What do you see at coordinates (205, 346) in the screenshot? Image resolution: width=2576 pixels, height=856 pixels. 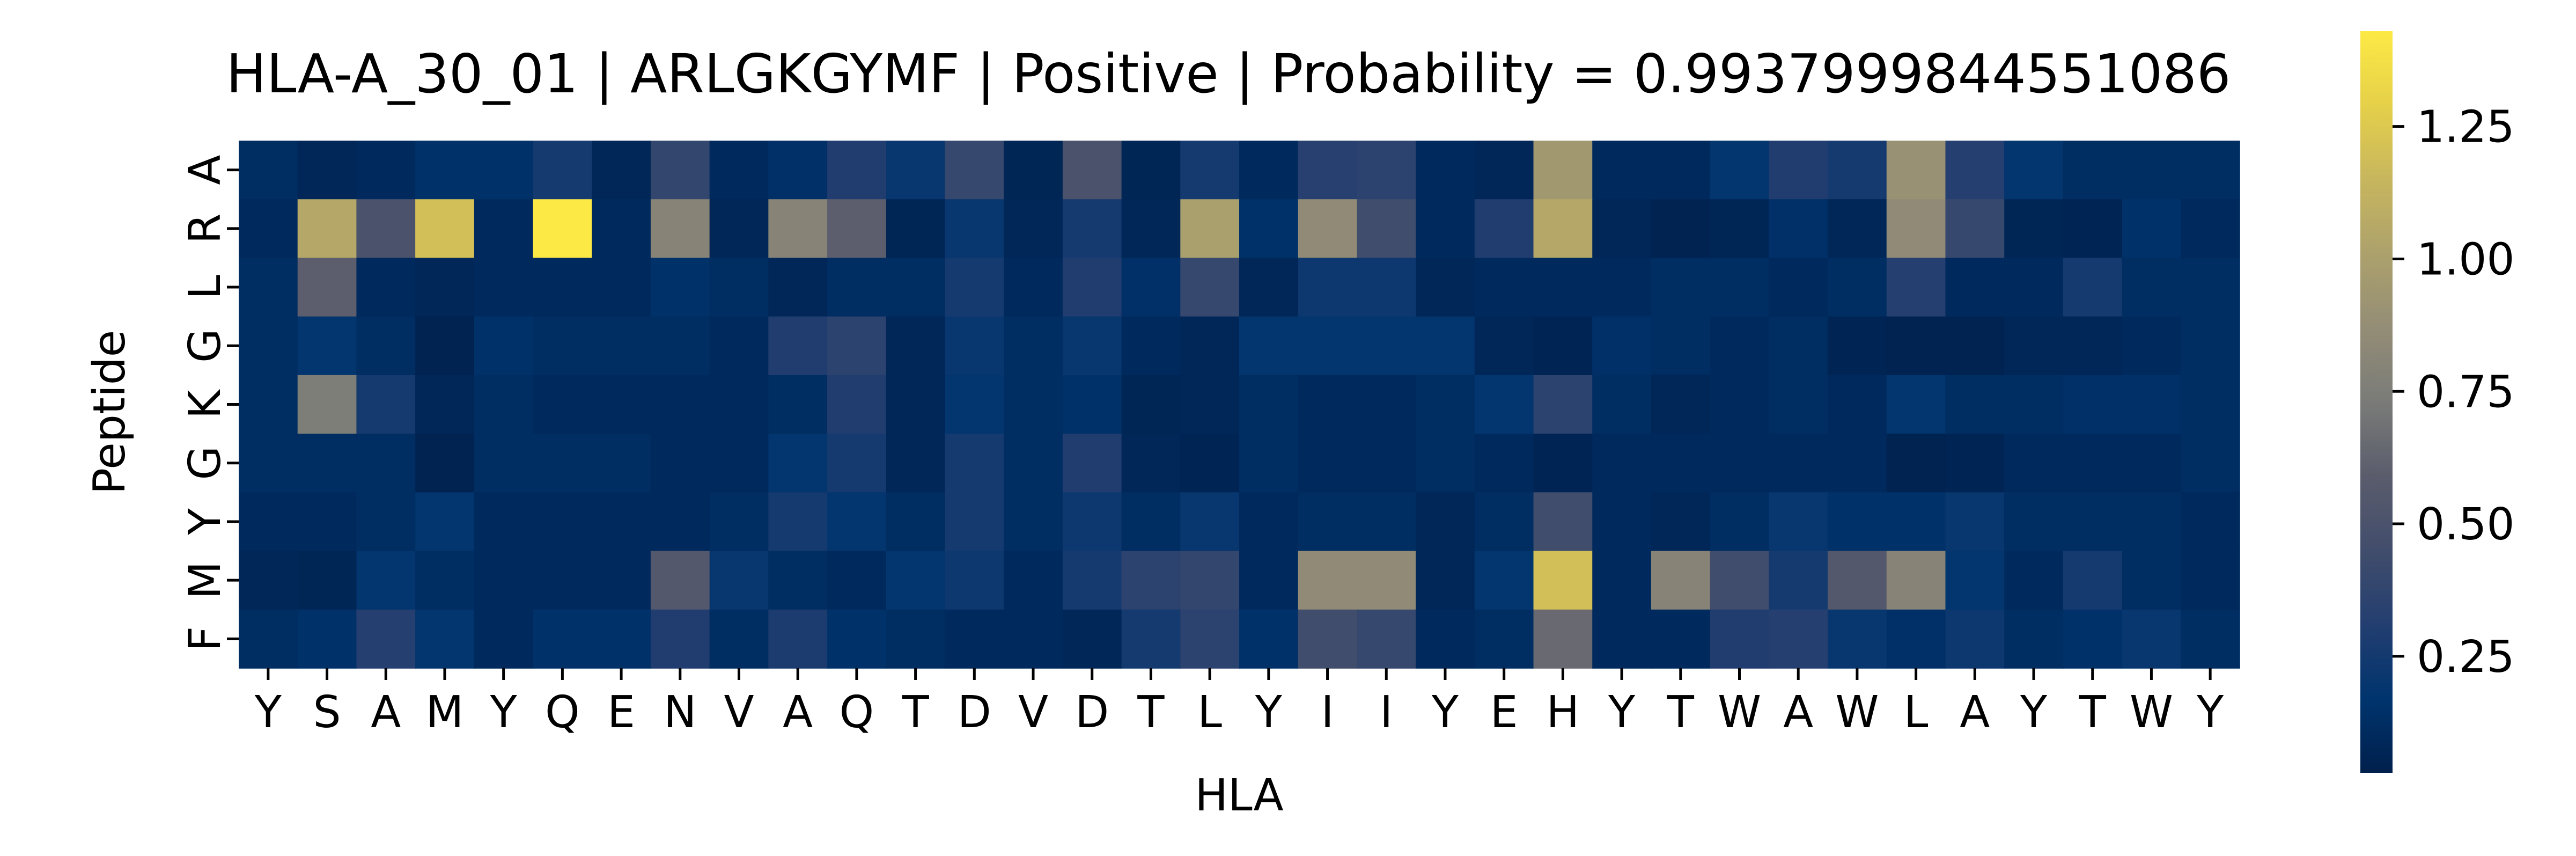 I see `y-tick-label: G` at bounding box center [205, 346].